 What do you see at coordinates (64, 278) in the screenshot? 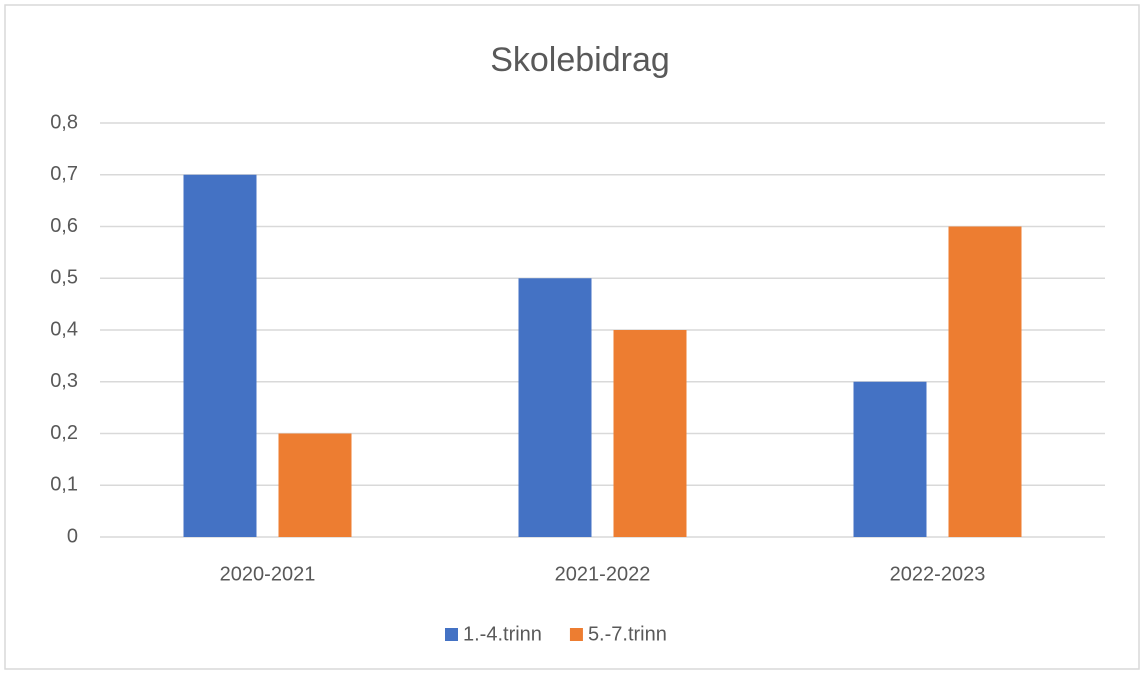
I see `y-tick-label: 0,5` at bounding box center [64, 278].